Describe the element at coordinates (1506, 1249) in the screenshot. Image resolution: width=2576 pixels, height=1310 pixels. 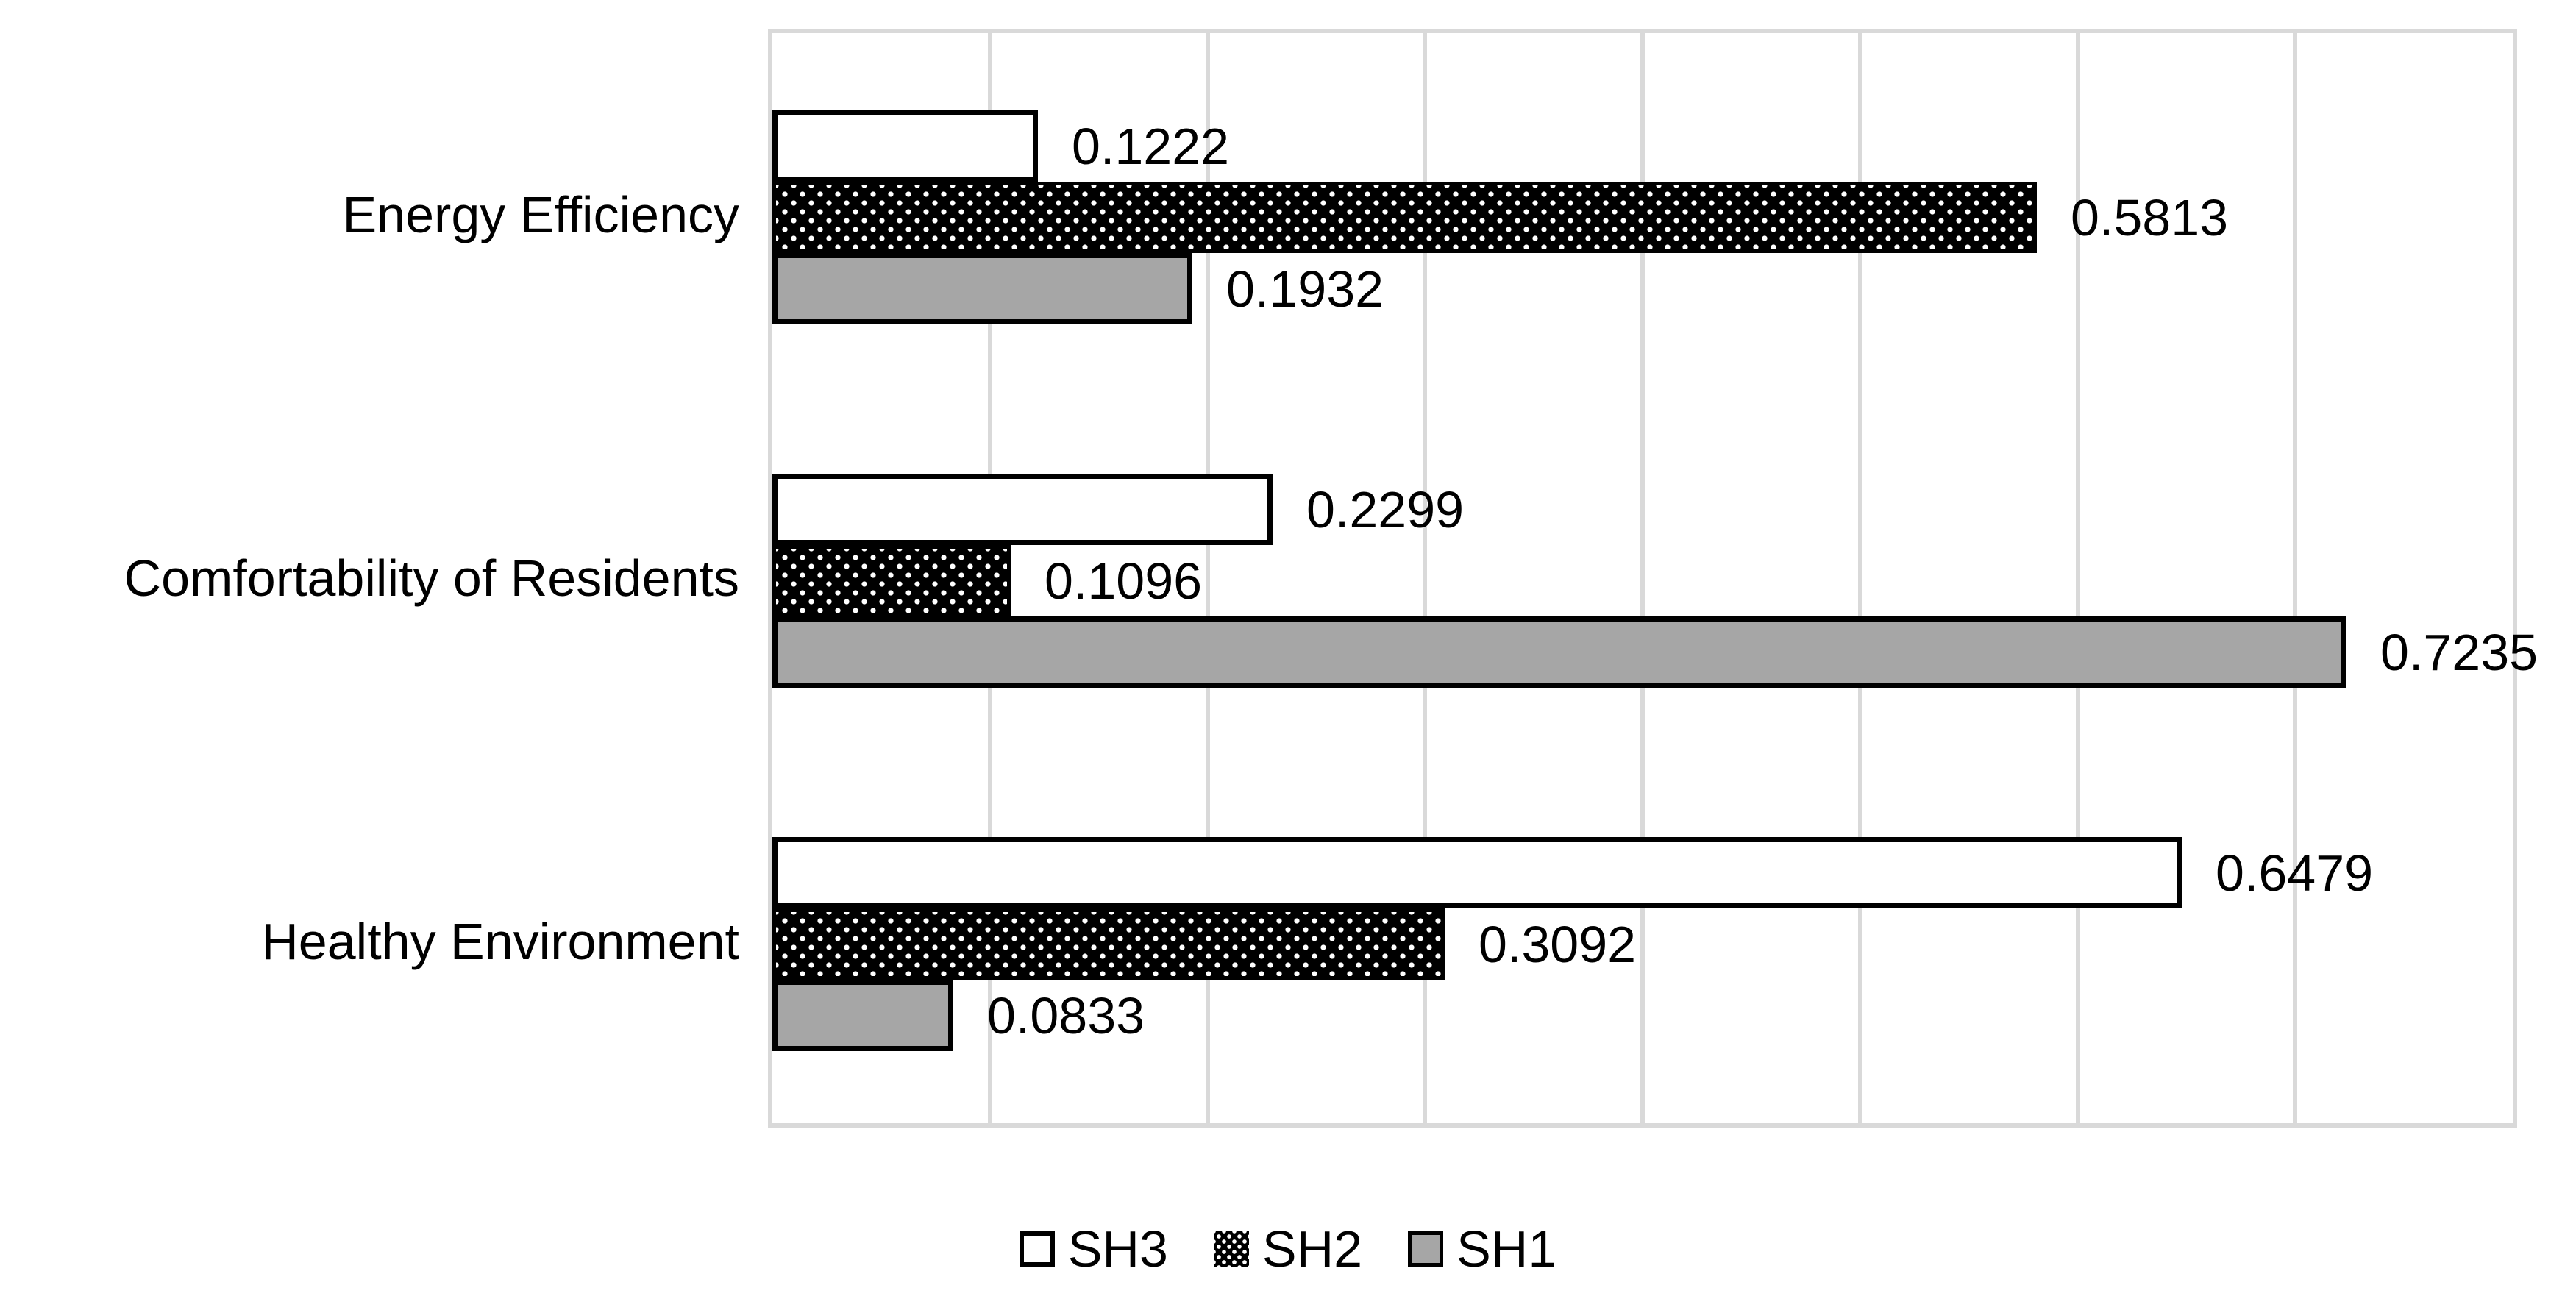
I see `legend-label-sh1: SH1` at that location.